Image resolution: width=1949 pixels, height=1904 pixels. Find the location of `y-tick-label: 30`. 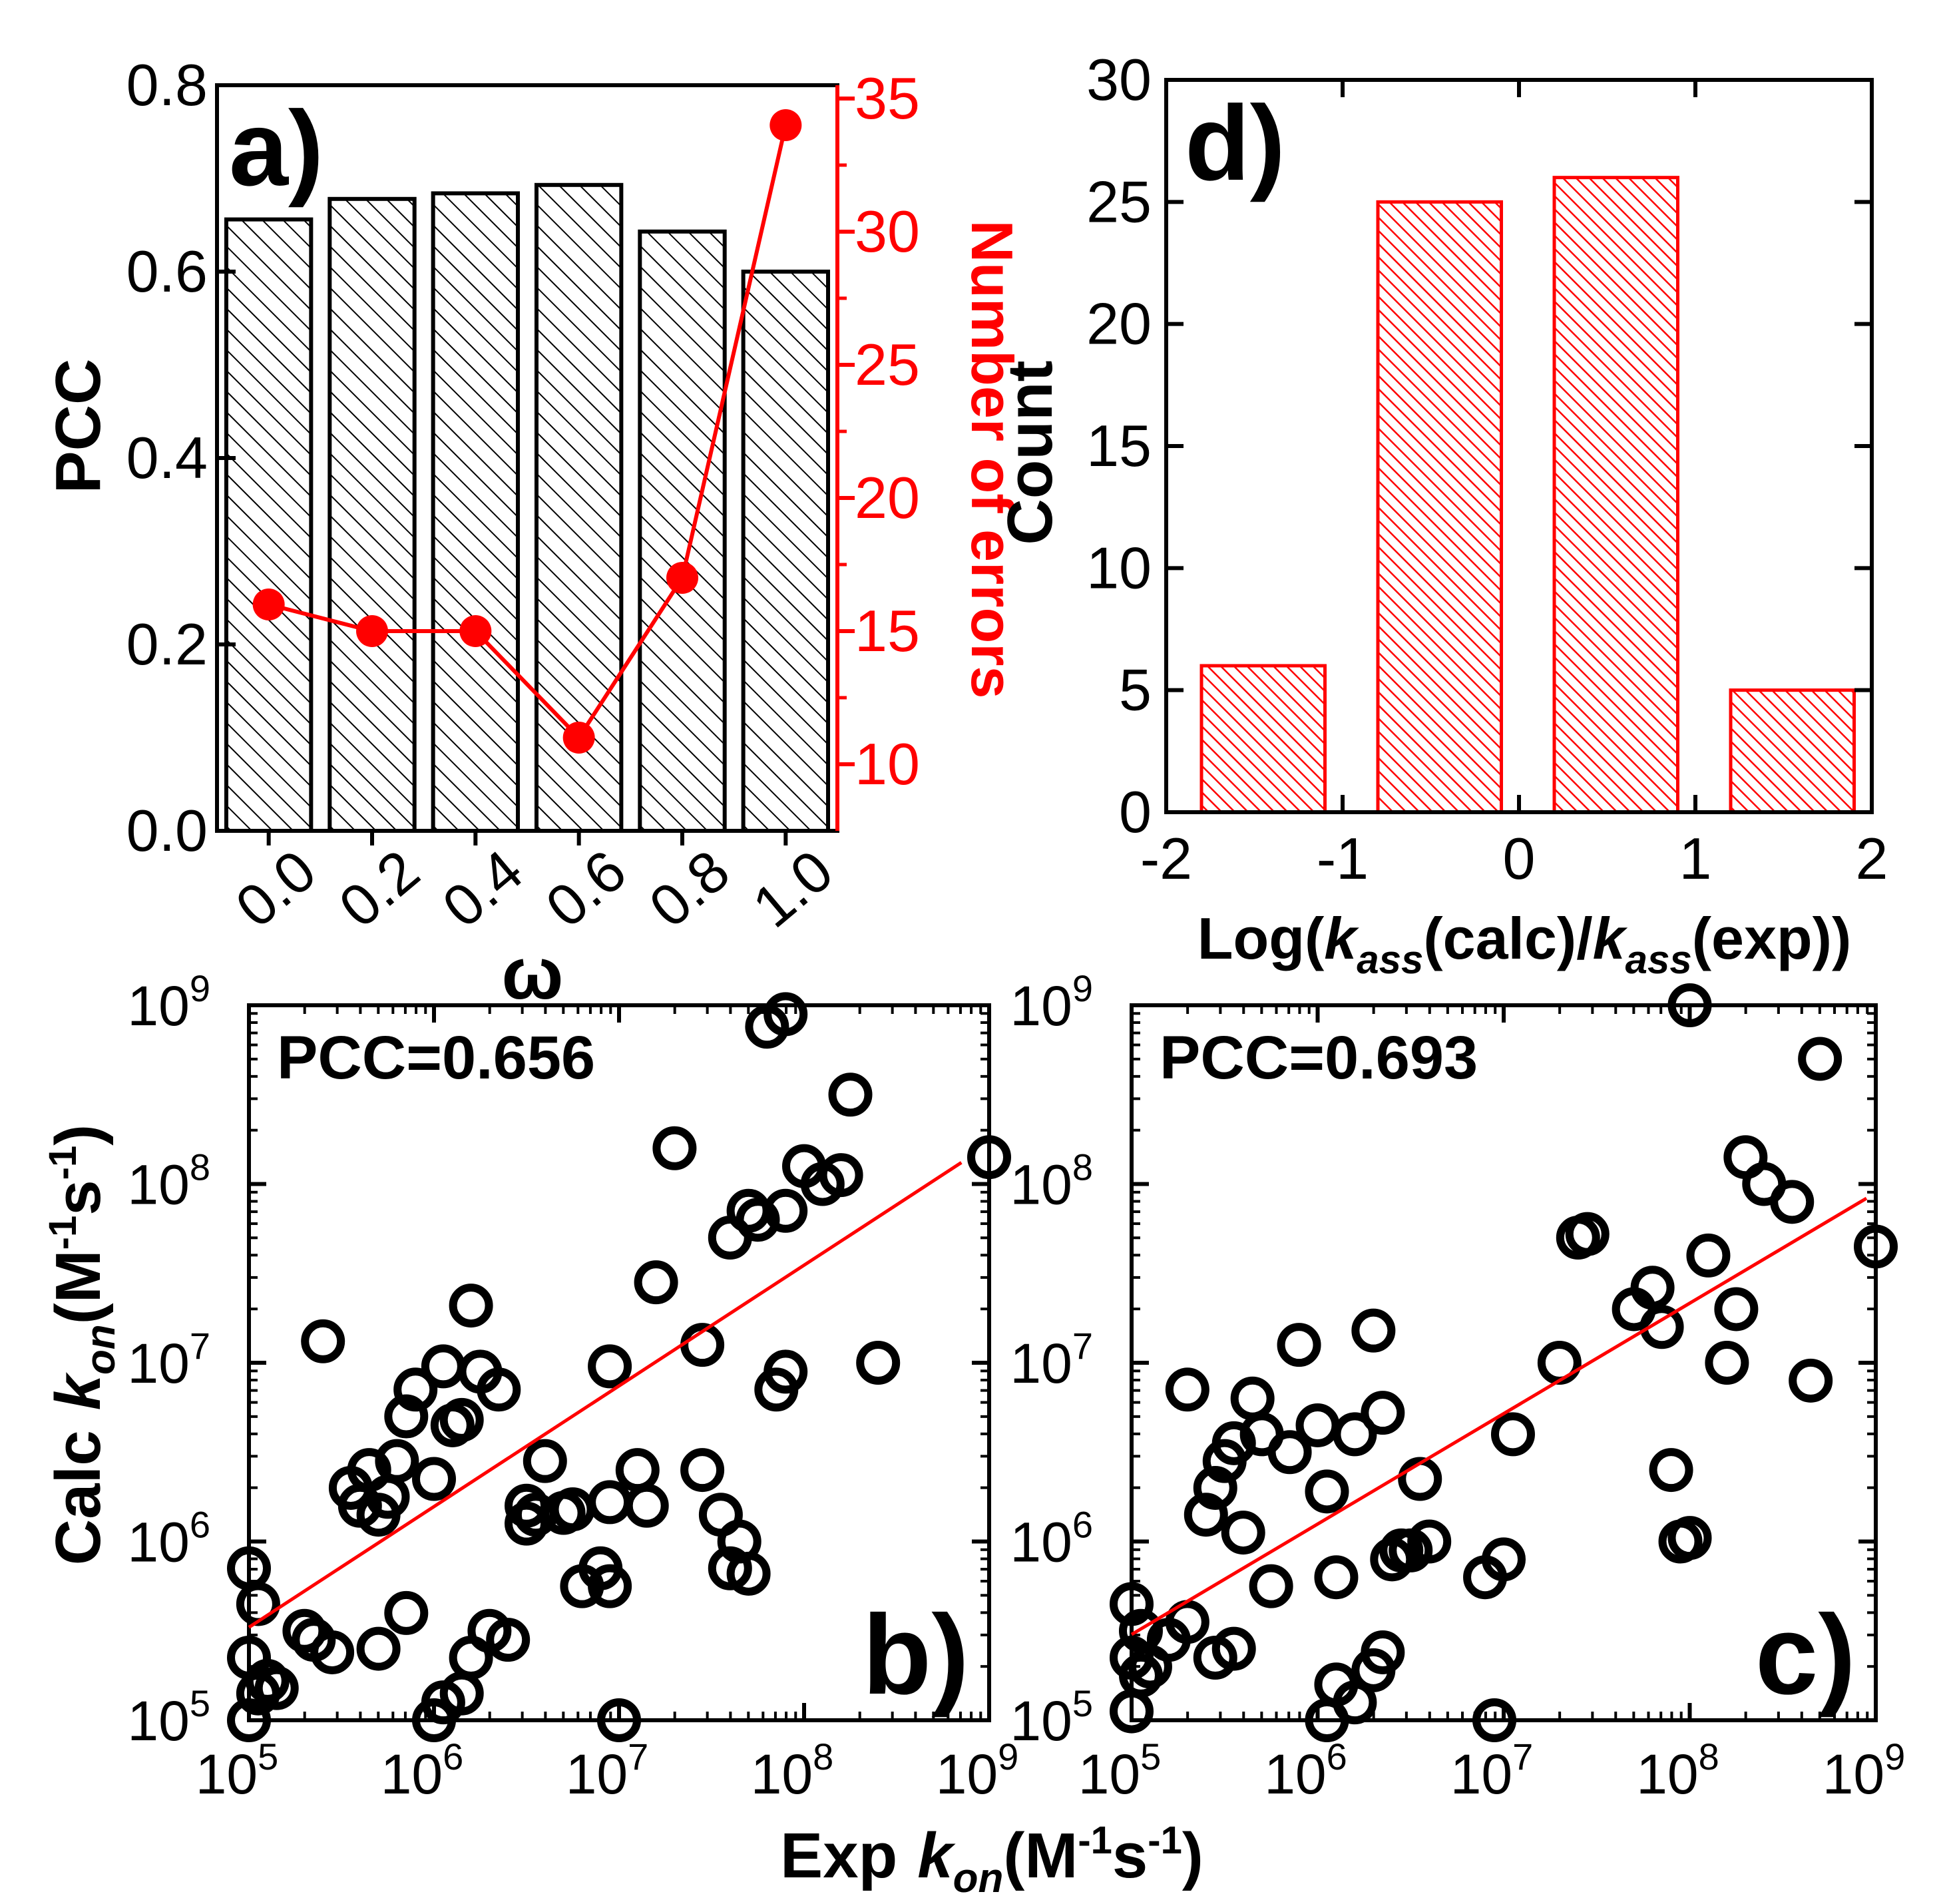

y-tick-label: 30 is located at coordinates (1119, 80).